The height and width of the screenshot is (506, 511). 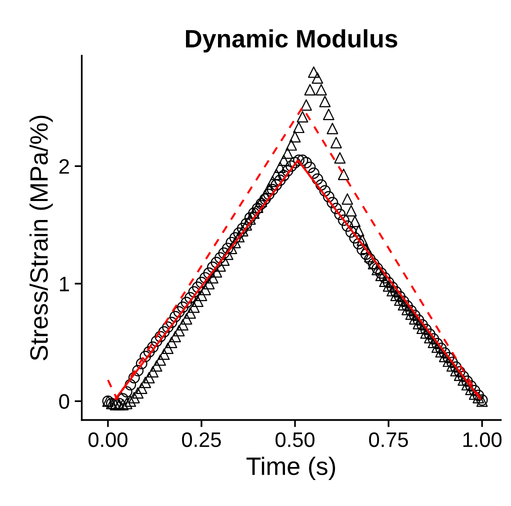 What do you see at coordinates (292, 41) in the screenshot?
I see `chart-title: Dynamic Modulus` at bounding box center [292, 41].